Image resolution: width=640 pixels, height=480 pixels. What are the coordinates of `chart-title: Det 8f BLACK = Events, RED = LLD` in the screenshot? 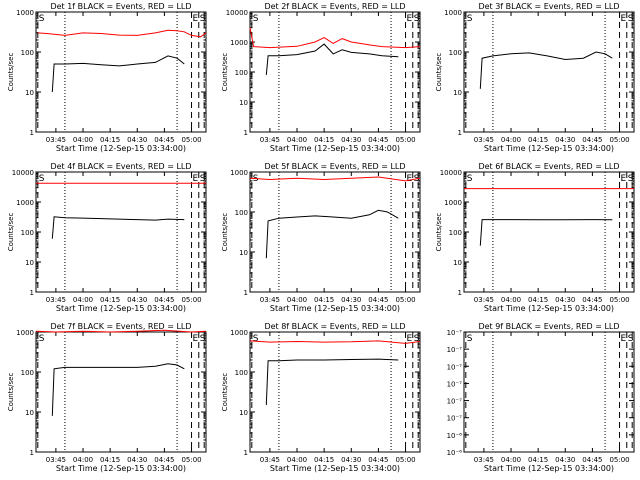 It's located at (334, 326).